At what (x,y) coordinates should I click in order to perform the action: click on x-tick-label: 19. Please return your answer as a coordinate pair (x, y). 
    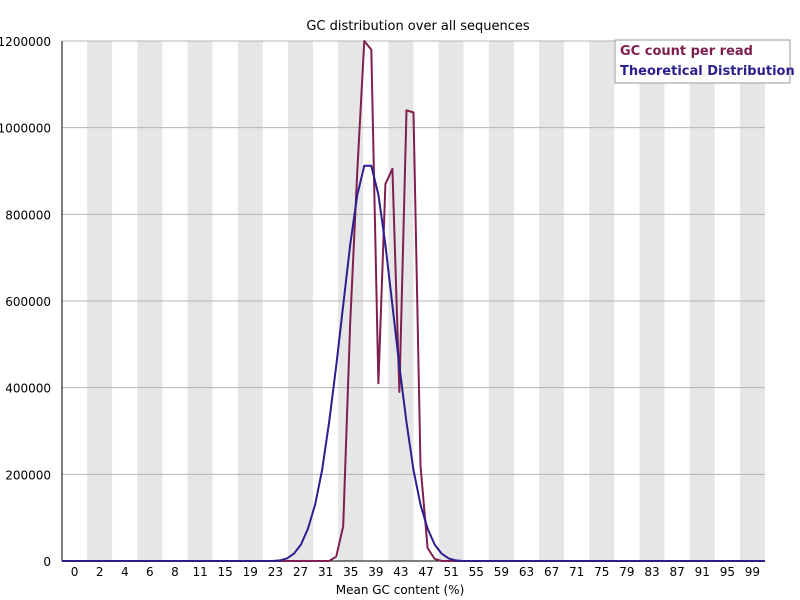
    Looking at the image, I should click on (250, 572).